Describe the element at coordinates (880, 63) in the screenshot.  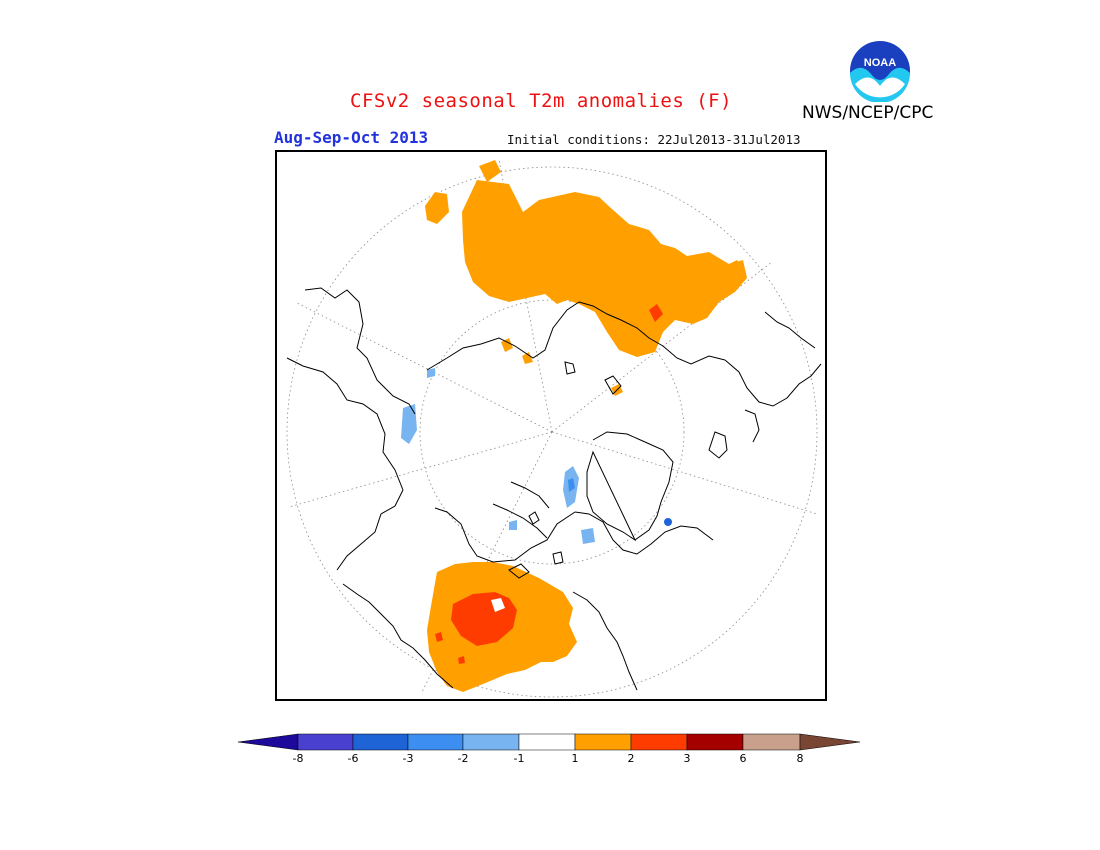
I see `logo-text: NOAA` at that location.